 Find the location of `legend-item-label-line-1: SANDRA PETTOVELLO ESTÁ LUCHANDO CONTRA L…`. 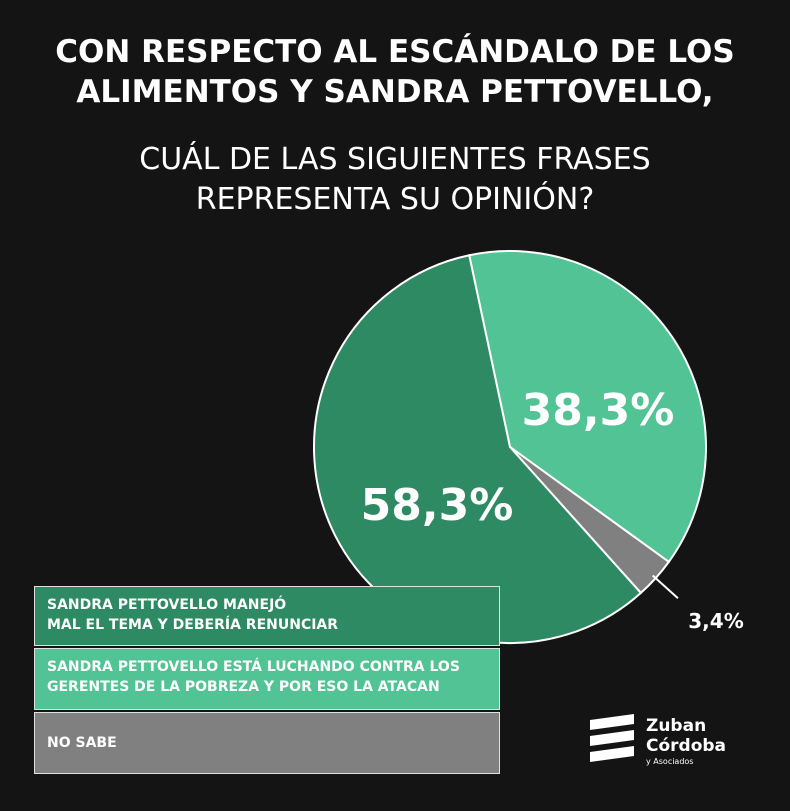

legend-item-label-line-1: SANDRA PETTOVELLO ESTÁ LUCHANDO CONTRA L… is located at coordinates (253, 667).